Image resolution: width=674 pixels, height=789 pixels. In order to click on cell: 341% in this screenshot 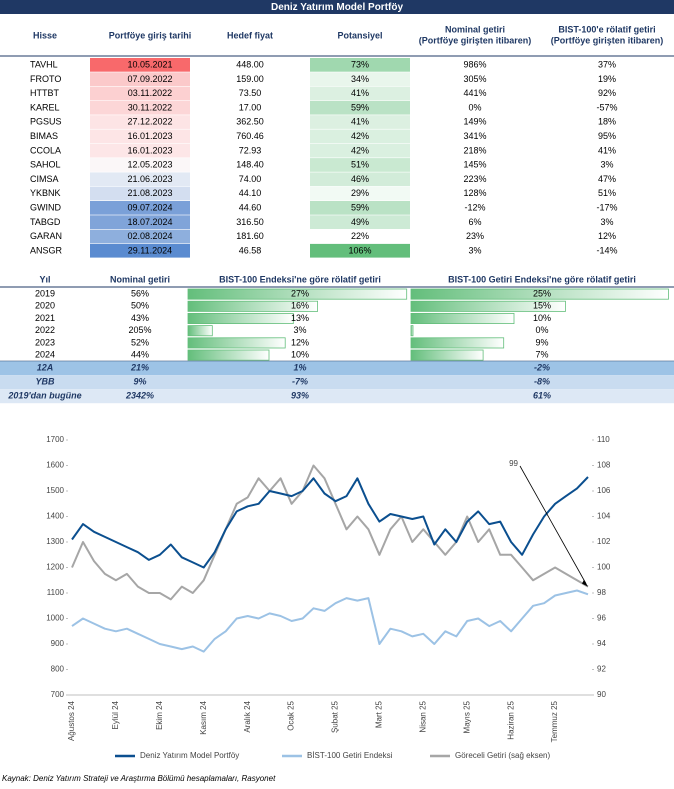, I will do `click(474, 136)`.